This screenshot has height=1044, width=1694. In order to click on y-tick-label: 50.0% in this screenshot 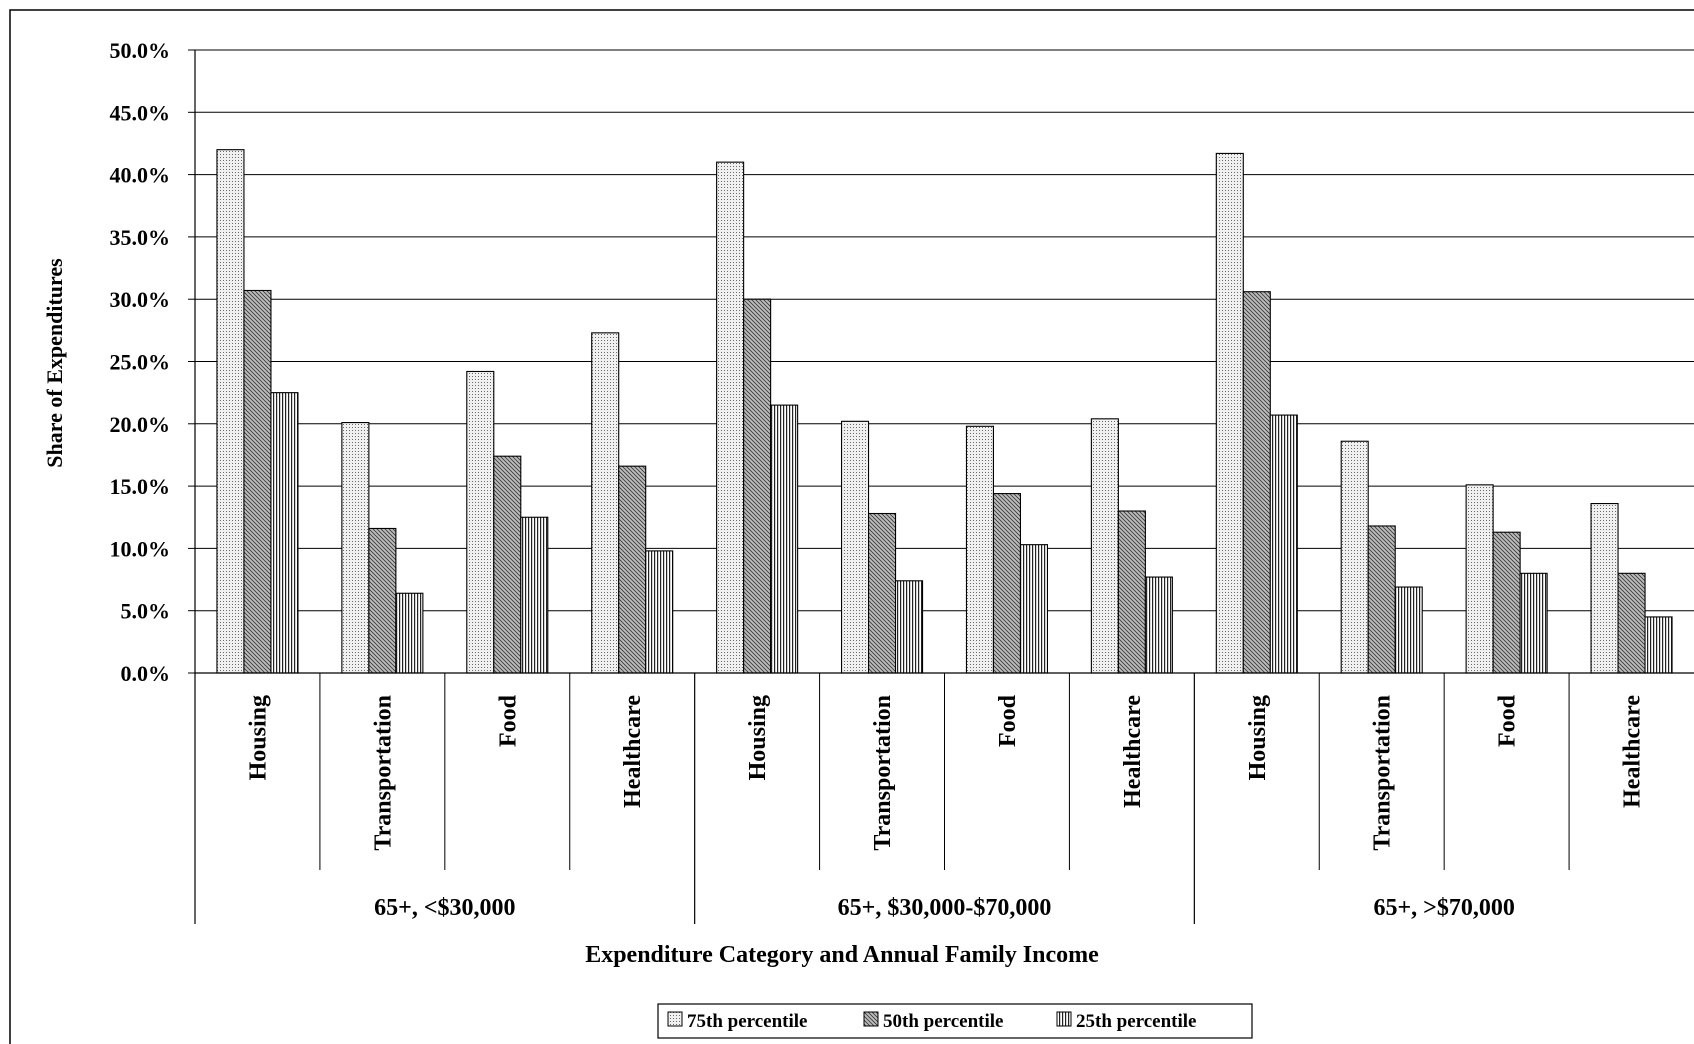, I will do `click(140, 50)`.